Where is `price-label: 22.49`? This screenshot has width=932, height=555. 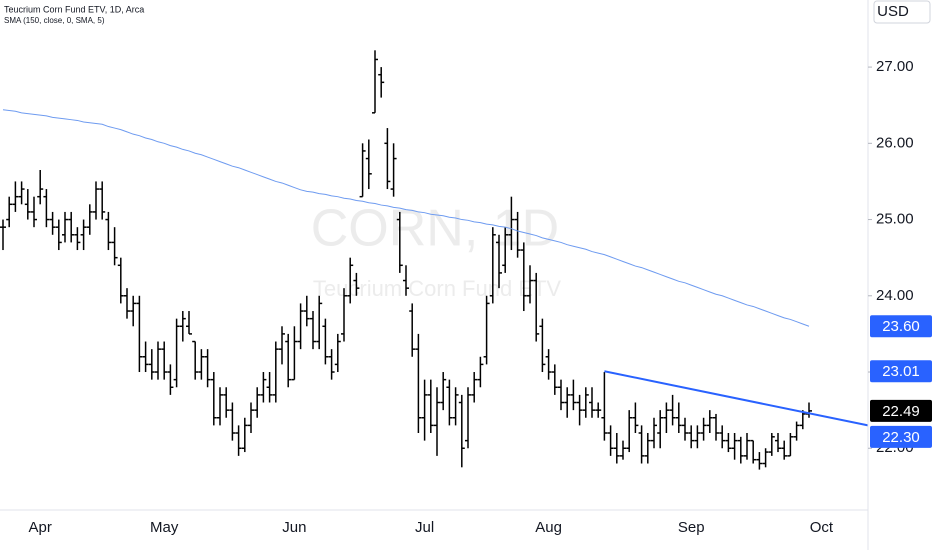
price-label: 22.49 is located at coordinates (901, 411).